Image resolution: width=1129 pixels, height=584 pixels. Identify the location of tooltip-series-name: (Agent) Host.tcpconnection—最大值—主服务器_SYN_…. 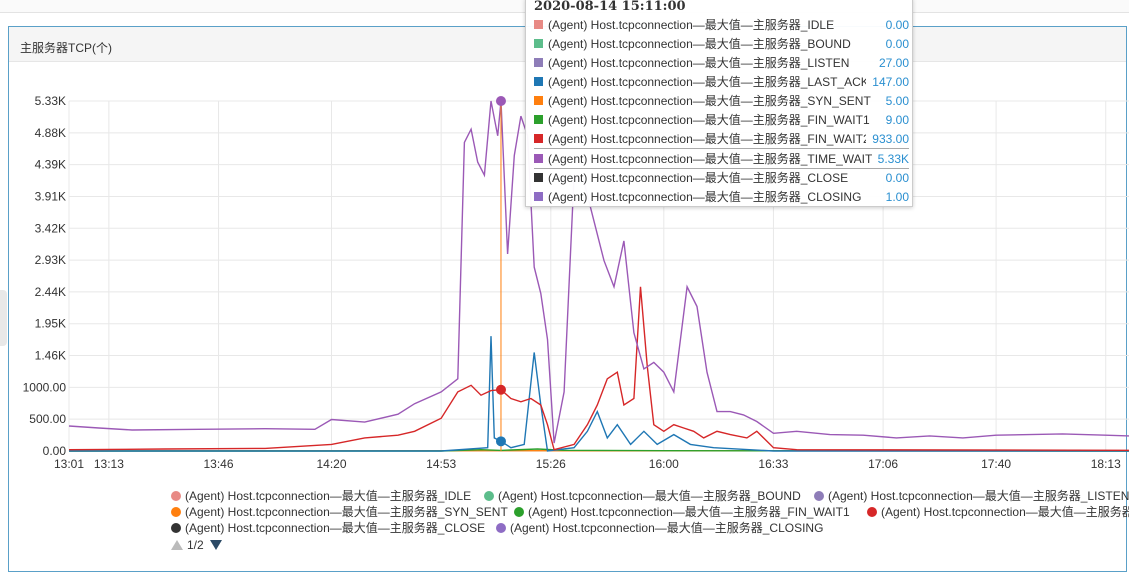
(709, 101).